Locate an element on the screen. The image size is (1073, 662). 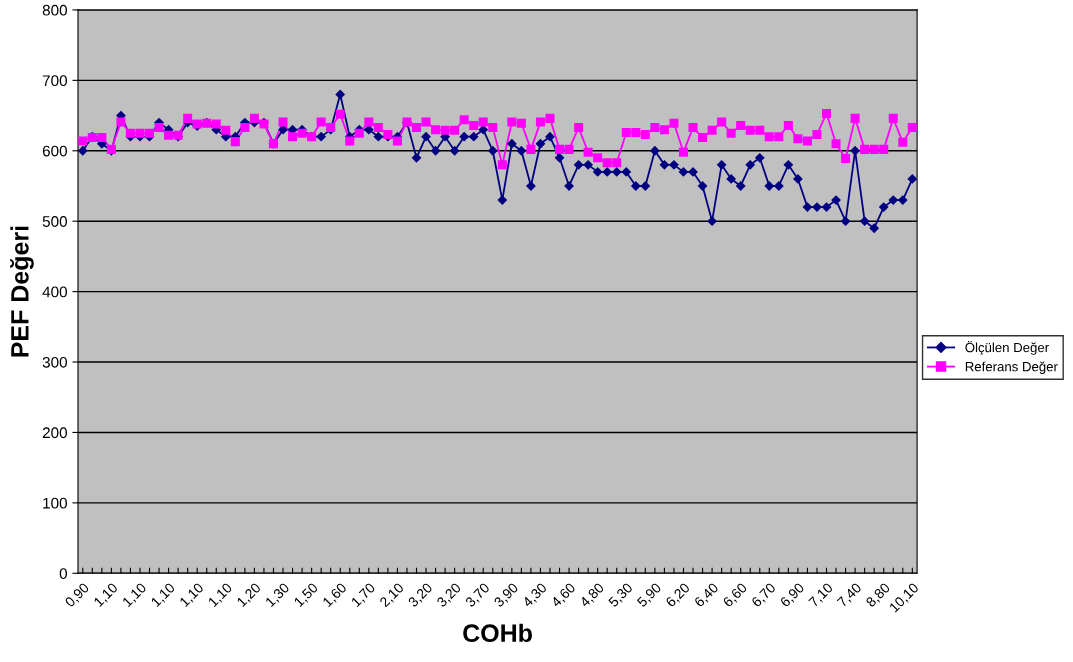
x-tick-label: 6,90 is located at coordinates (792, 595).